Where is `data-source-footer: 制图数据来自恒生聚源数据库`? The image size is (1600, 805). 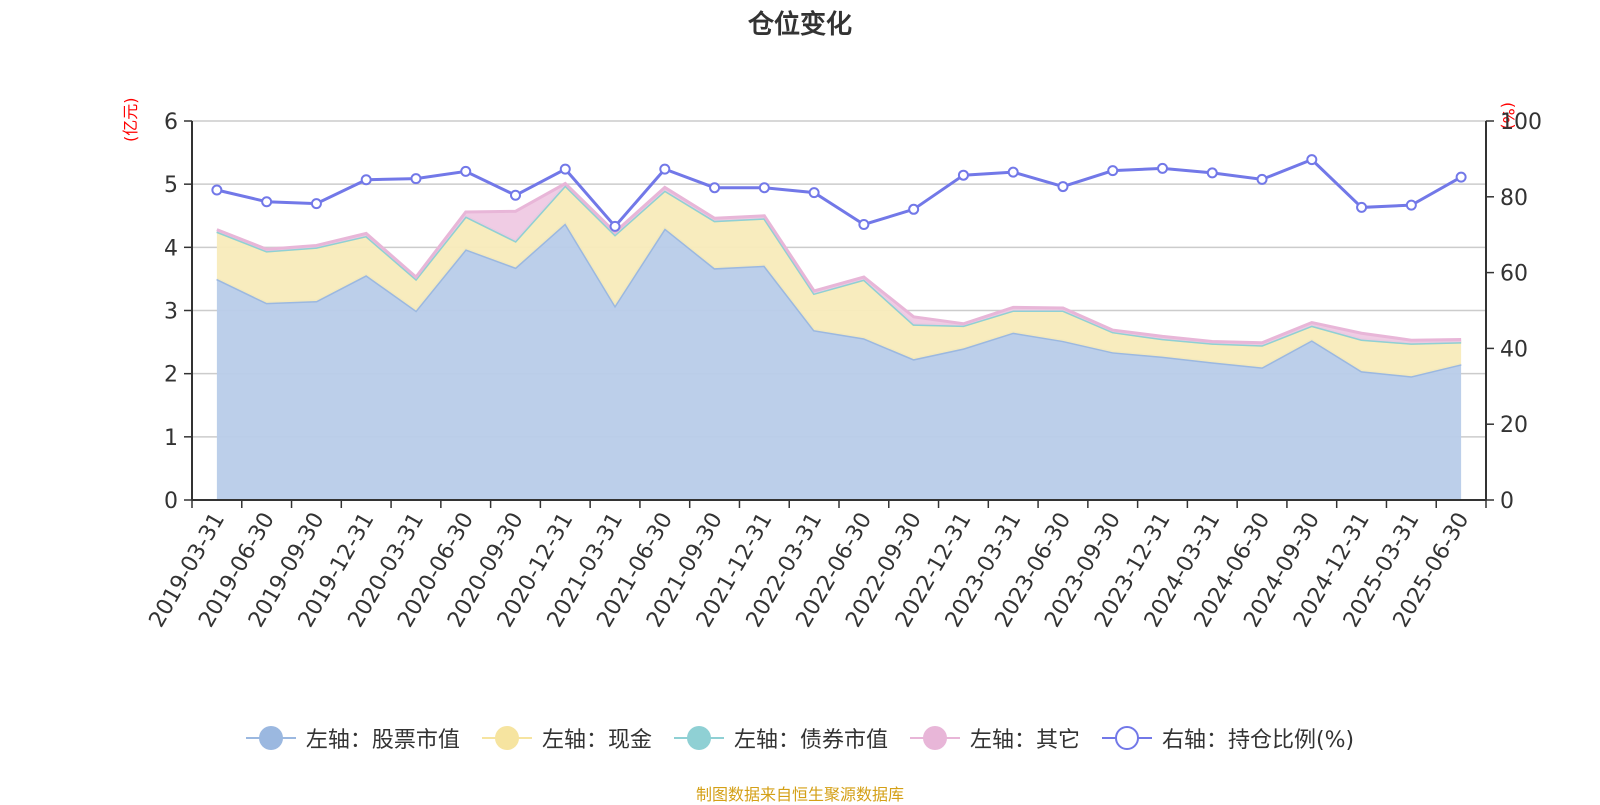 data-source-footer: 制图数据来自恒生聚源数据库 is located at coordinates (799, 794).